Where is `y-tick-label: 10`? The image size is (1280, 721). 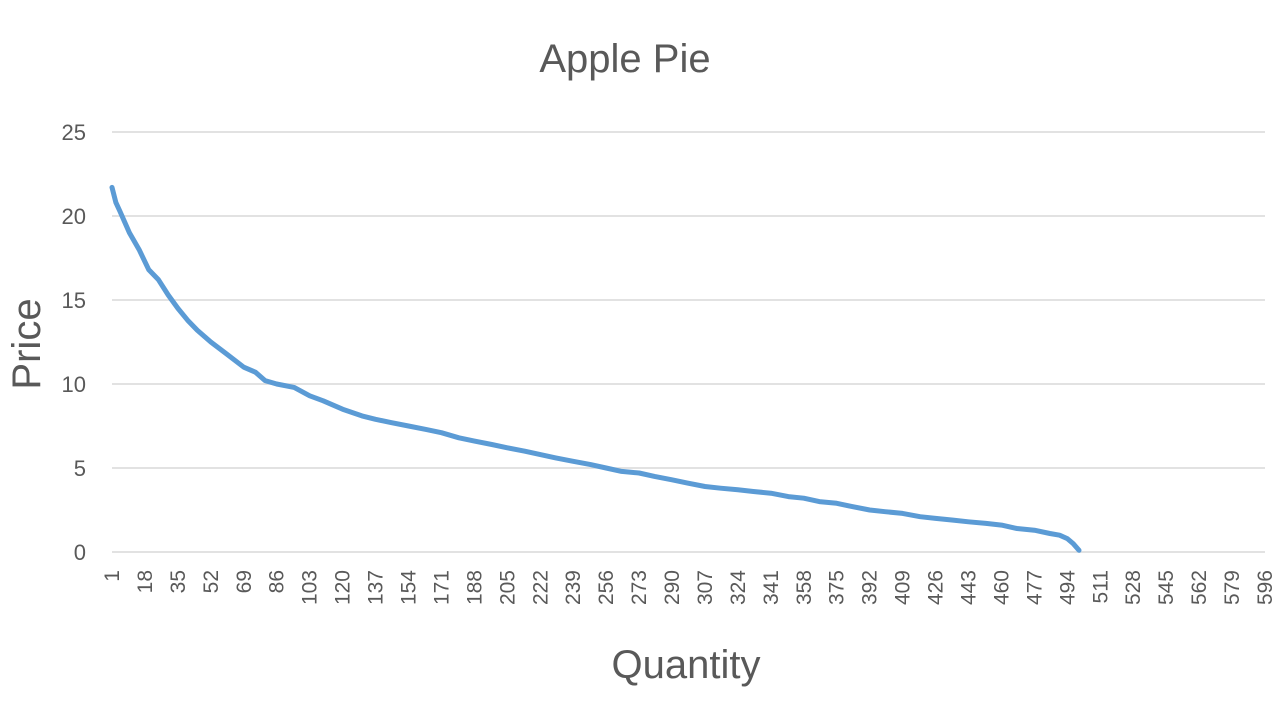 y-tick-label: 10 is located at coordinates (74, 384).